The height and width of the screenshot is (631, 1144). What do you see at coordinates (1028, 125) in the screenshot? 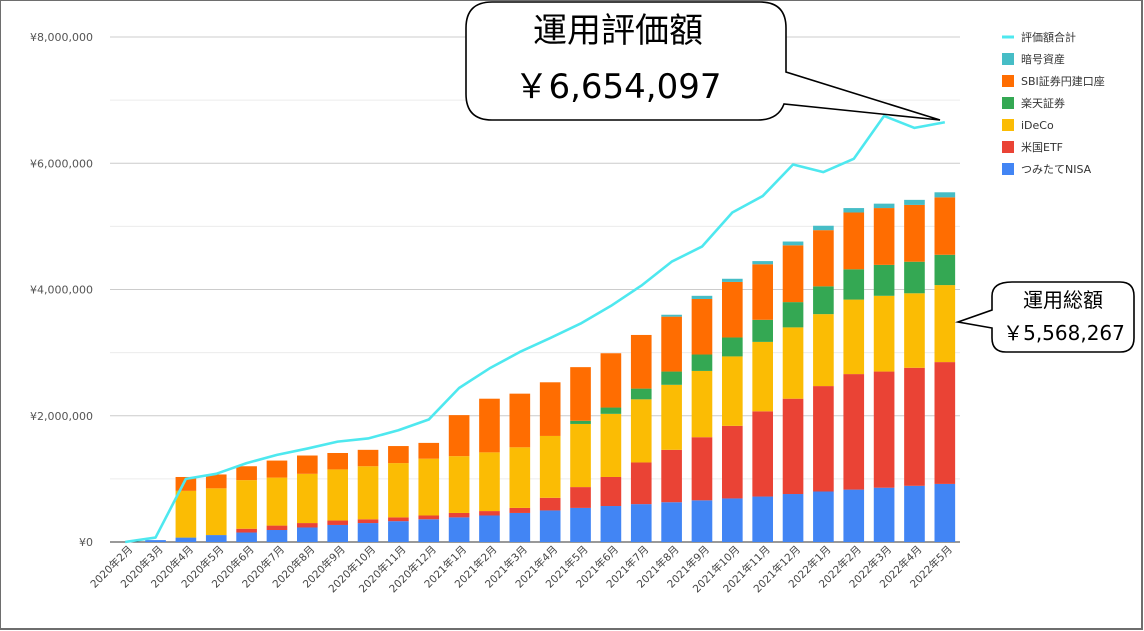
I see `legend-item: iDeCo` at bounding box center [1028, 125].